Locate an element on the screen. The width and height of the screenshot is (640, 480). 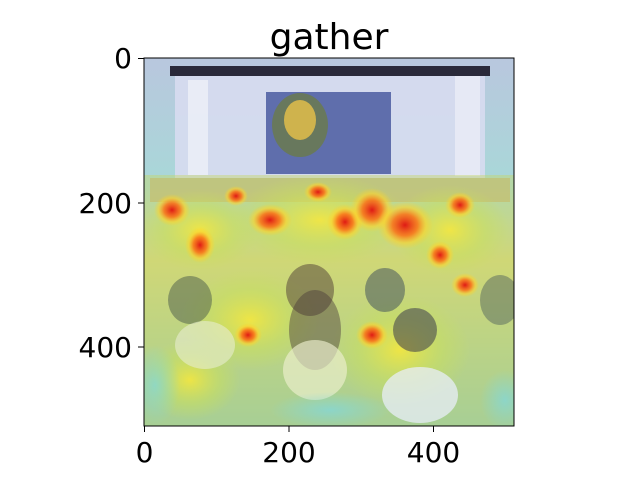
plot-title: gather is located at coordinates (329, 37).